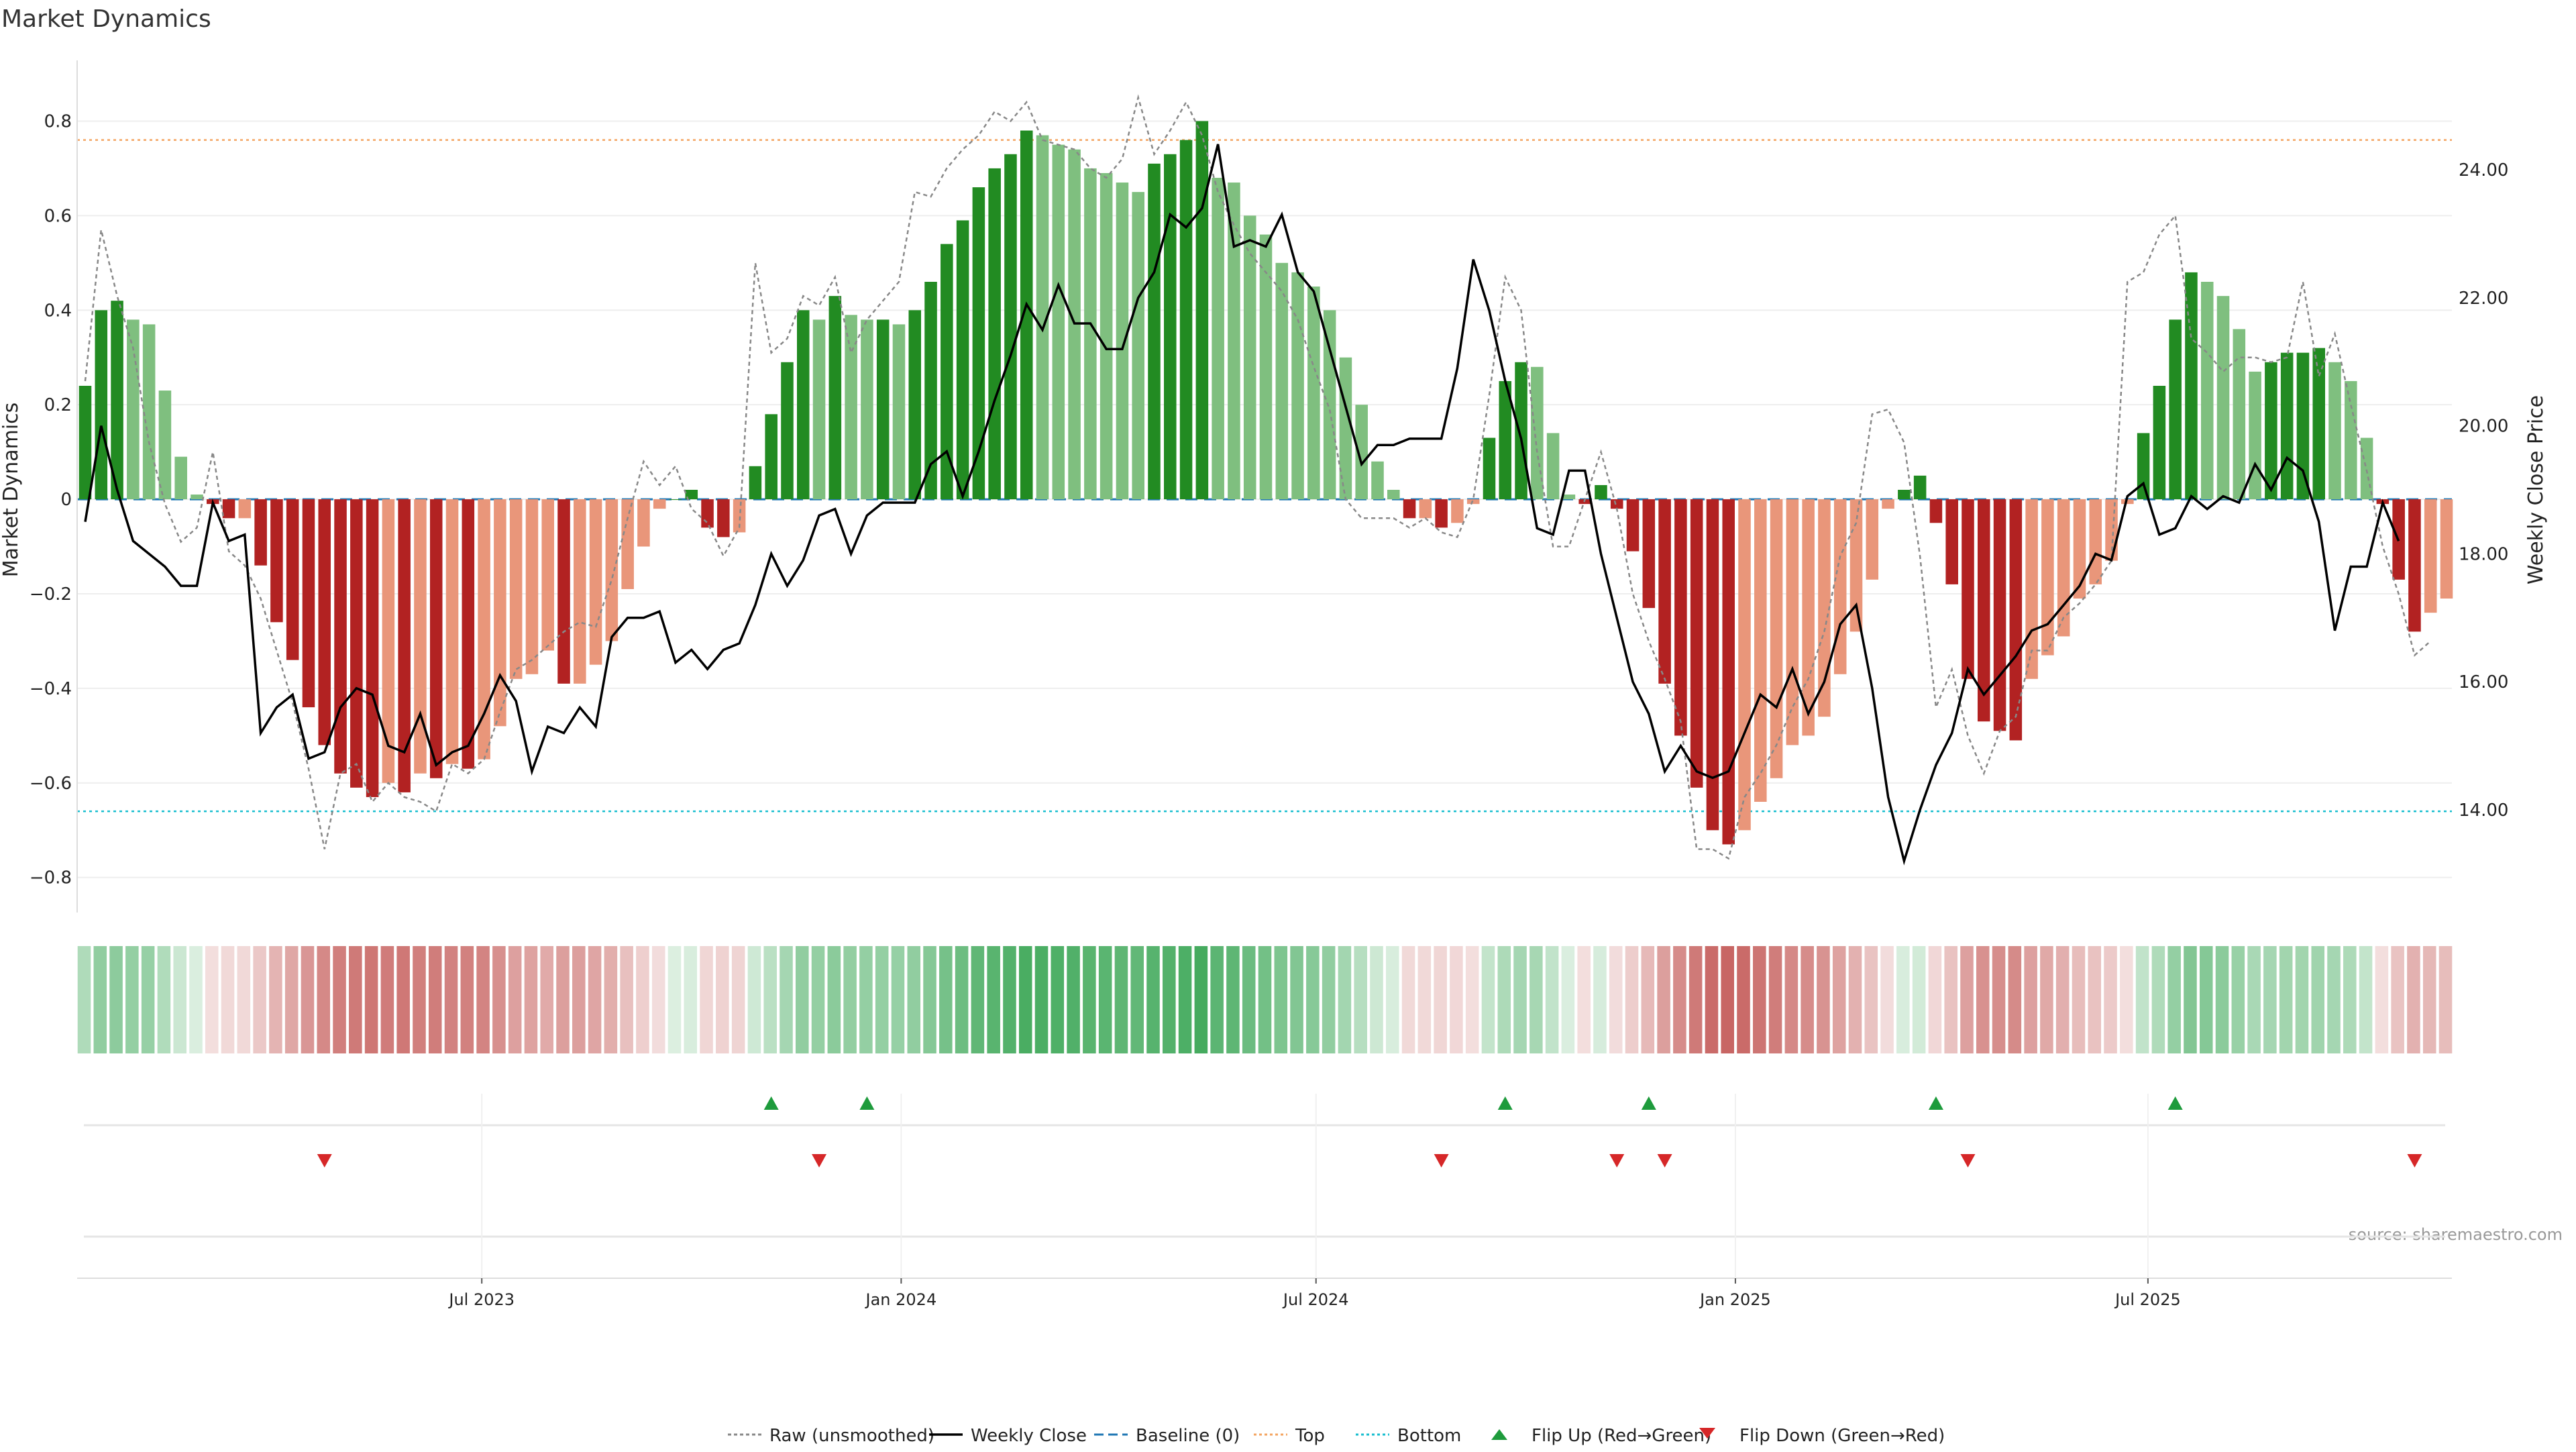  Describe the element at coordinates (11, 491) in the screenshot. I see `left-axis-label: Market Dynamics` at that location.